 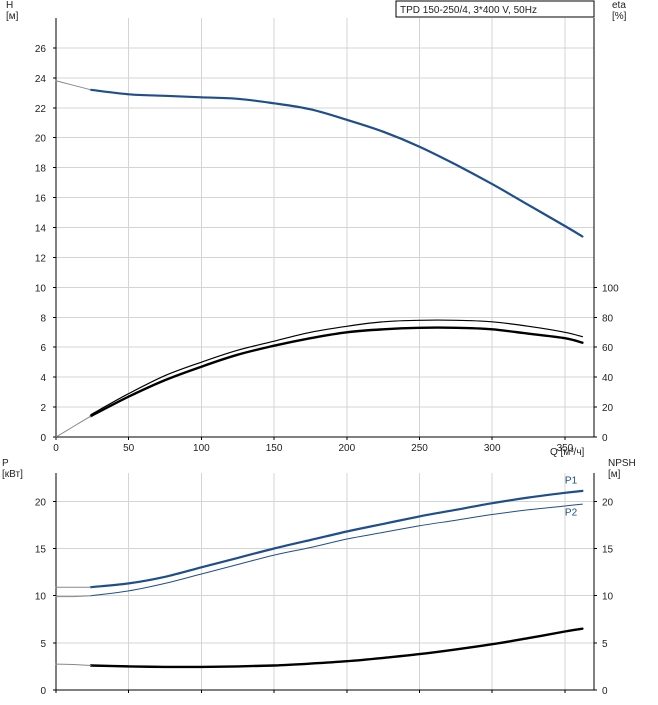 What do you see at coordinates (41, 229) in the screenshot?
I see `left-tick-label: 14` at bounding box center [41, 229].